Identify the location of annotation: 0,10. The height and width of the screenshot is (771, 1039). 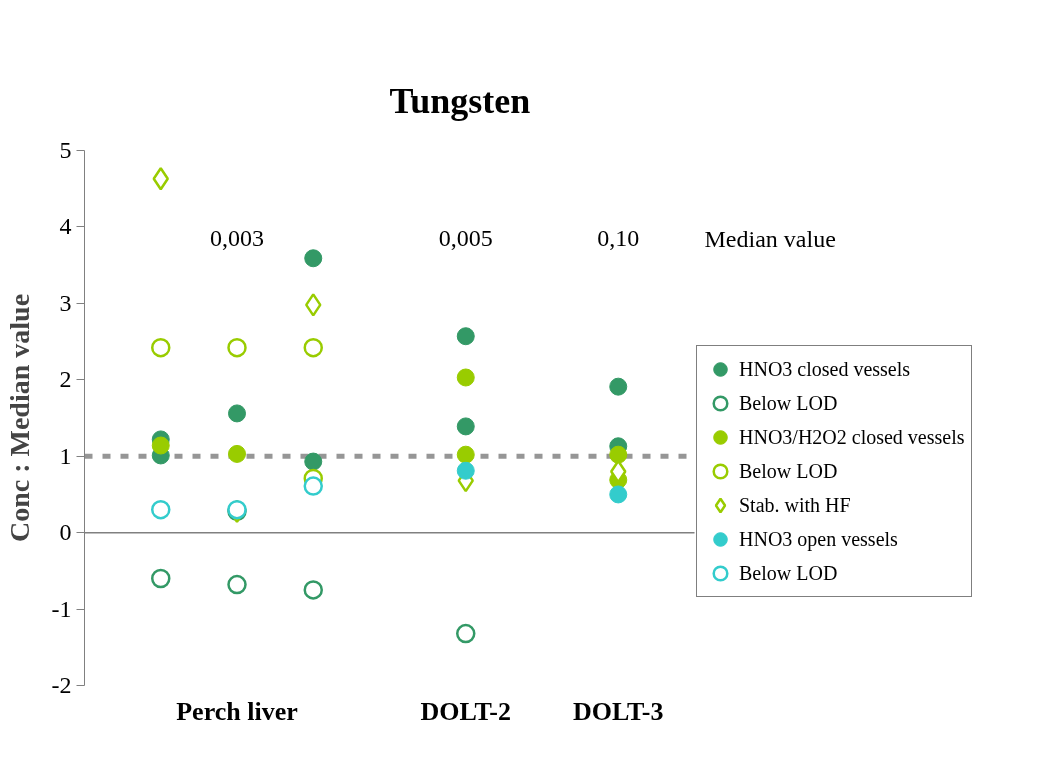
(618, 238).